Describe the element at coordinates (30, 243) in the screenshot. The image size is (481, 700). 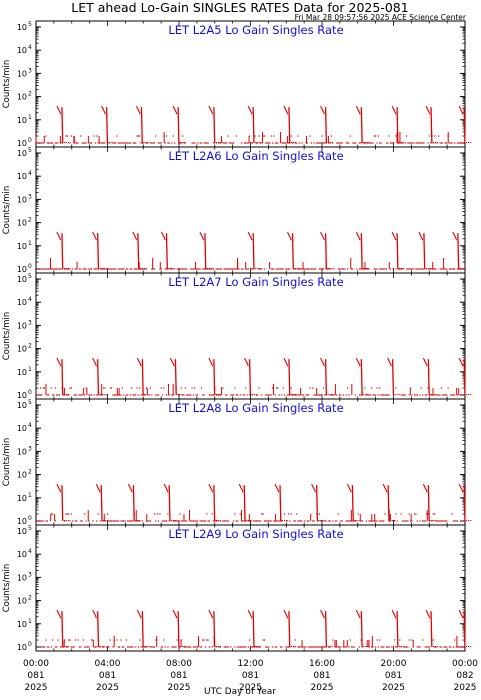
I see `y-tick-exponent: 1` at that location.